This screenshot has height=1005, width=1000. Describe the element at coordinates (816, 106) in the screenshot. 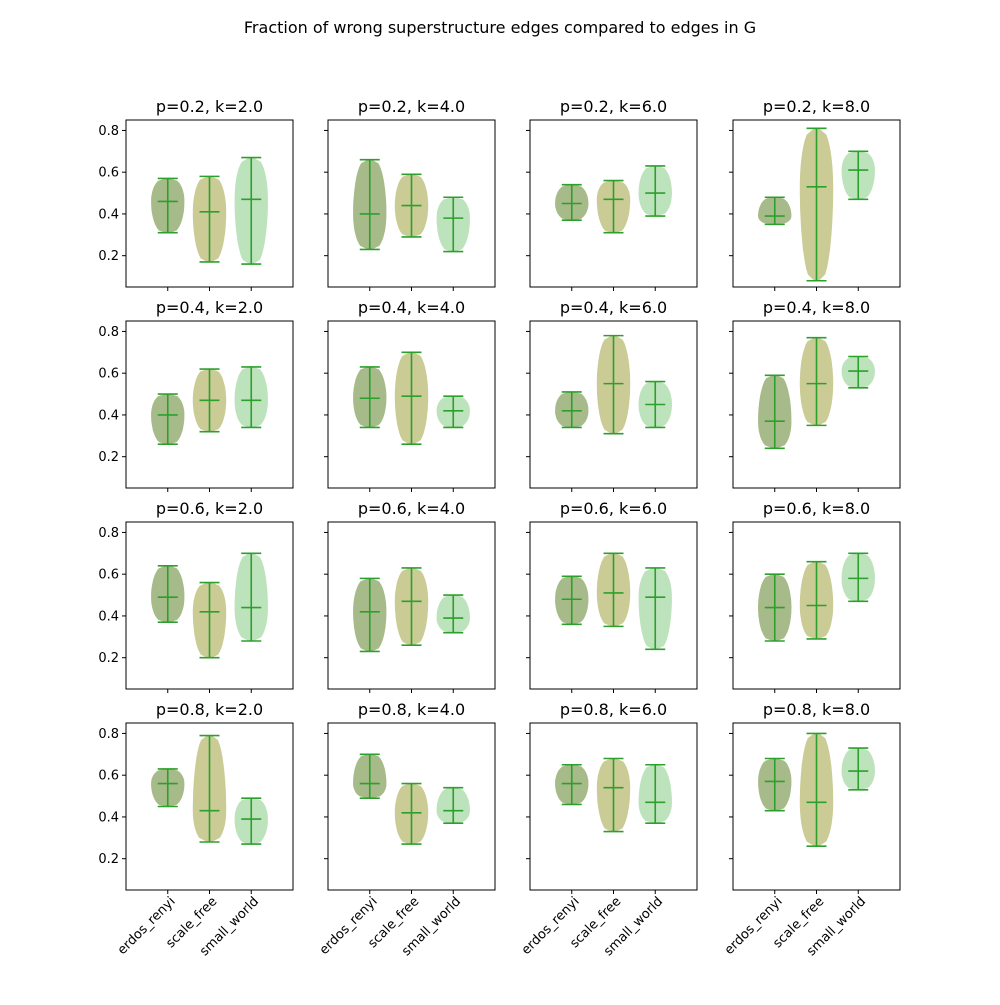

I see `panel-title: p=0.2, k=8.0` at that location.